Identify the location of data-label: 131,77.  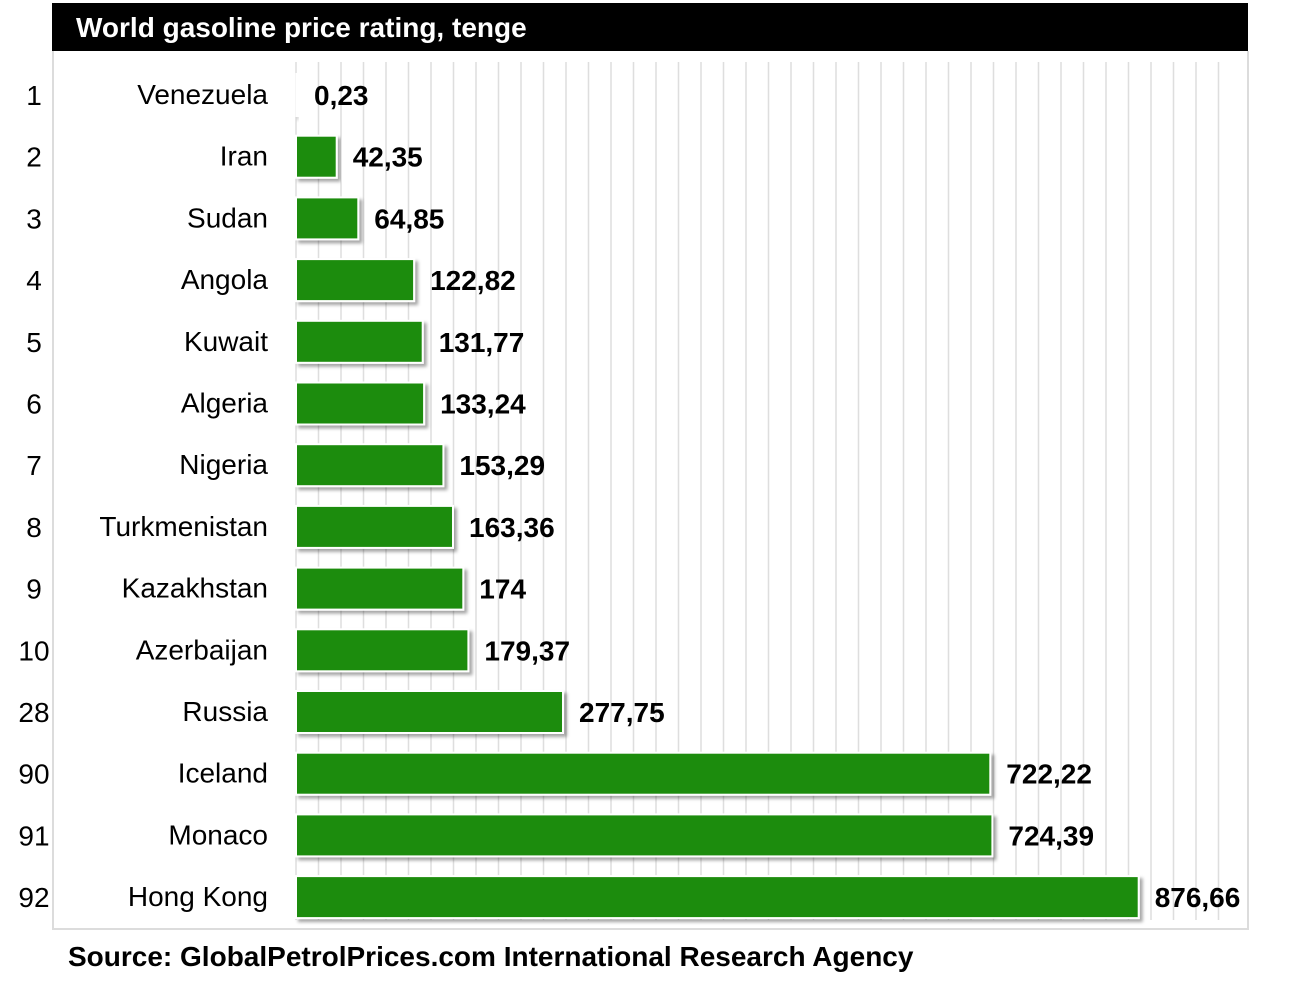
(482, 342).